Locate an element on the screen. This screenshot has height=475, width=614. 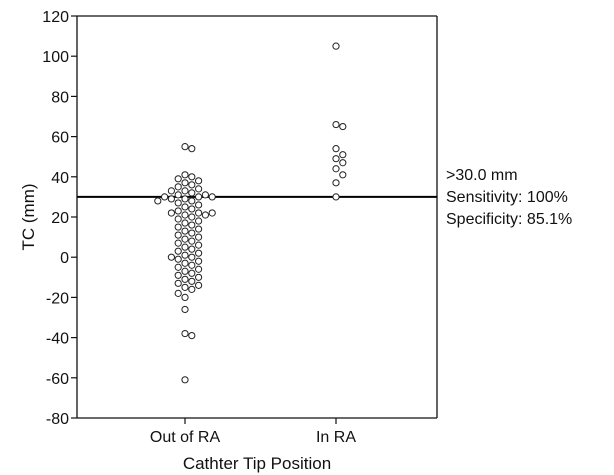
x-tick-label: Out of RA is located at coordinates (185, 437).